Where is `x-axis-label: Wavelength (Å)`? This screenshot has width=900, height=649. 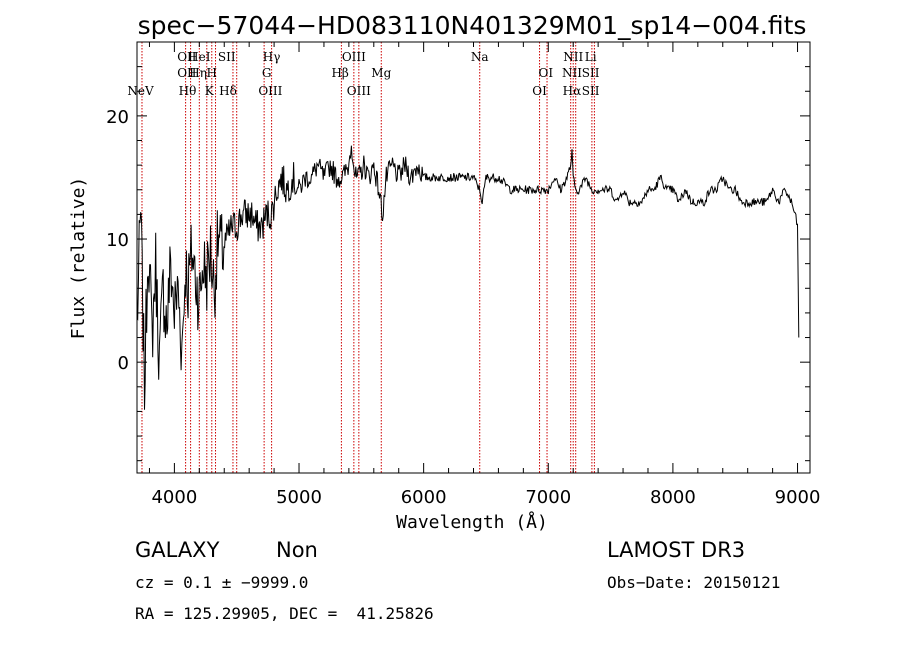
x-axis-label: Wavelength (Å) is located at coordinates (472, 522).